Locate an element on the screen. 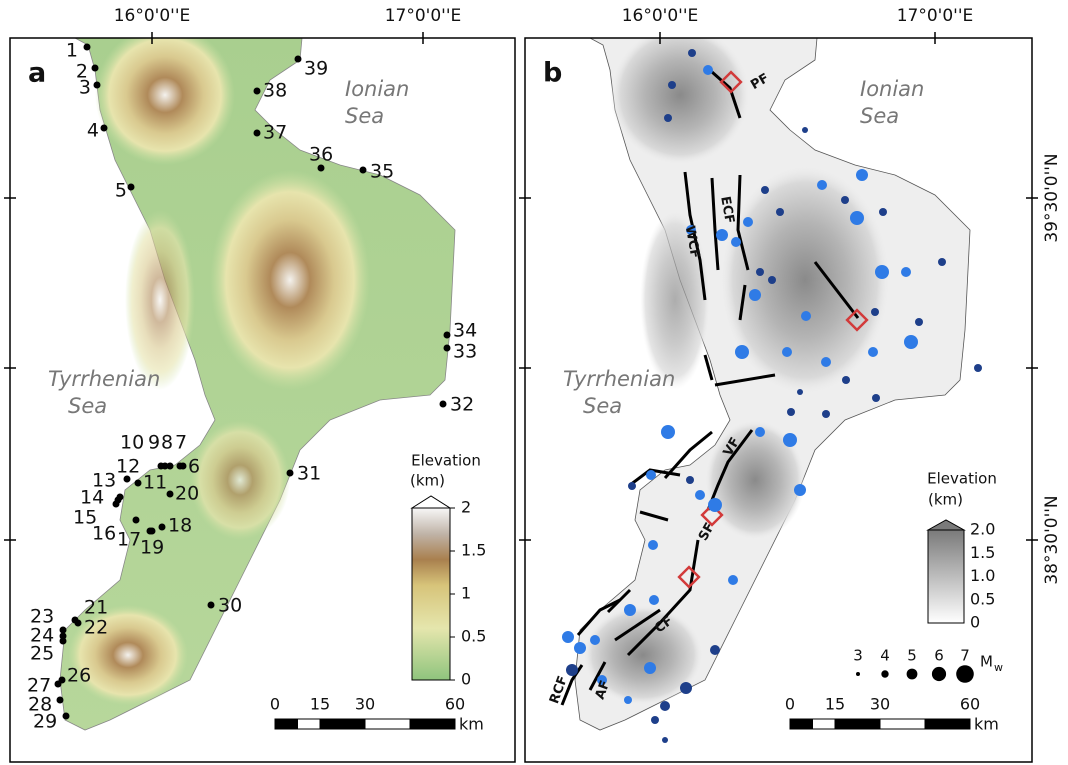 Image resolution: width=1068 pixels, height=765 pixels. scale-unit: km is located at coordinates (986, 724).